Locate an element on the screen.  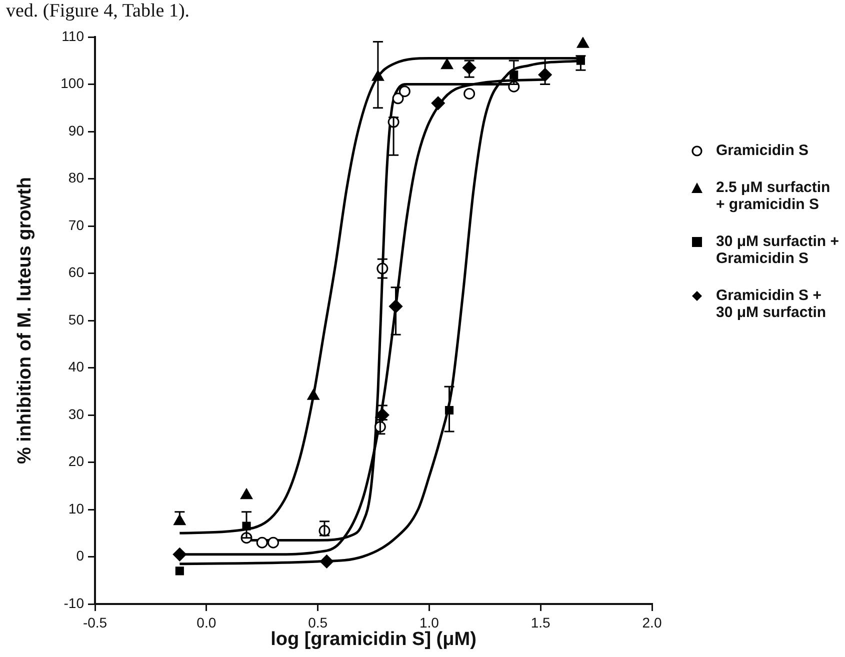
x-tick-label: 2.0 is located at coordinates (652, 622).